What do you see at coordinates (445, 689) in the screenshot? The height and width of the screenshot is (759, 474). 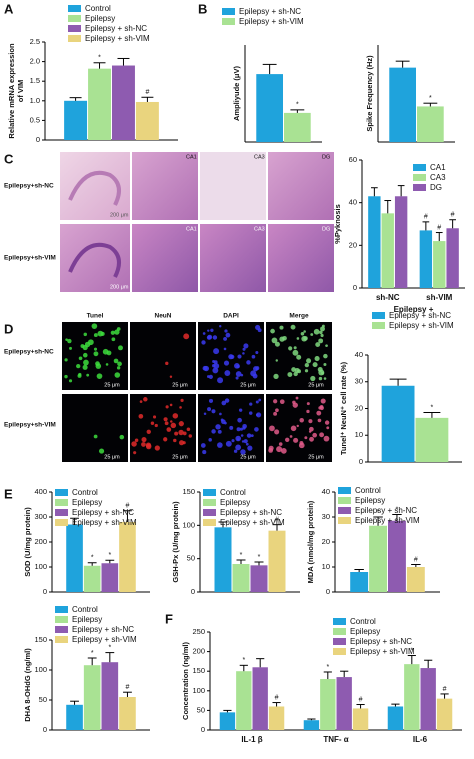 I see `significance-mark: #` at bounding box center [445, 689].